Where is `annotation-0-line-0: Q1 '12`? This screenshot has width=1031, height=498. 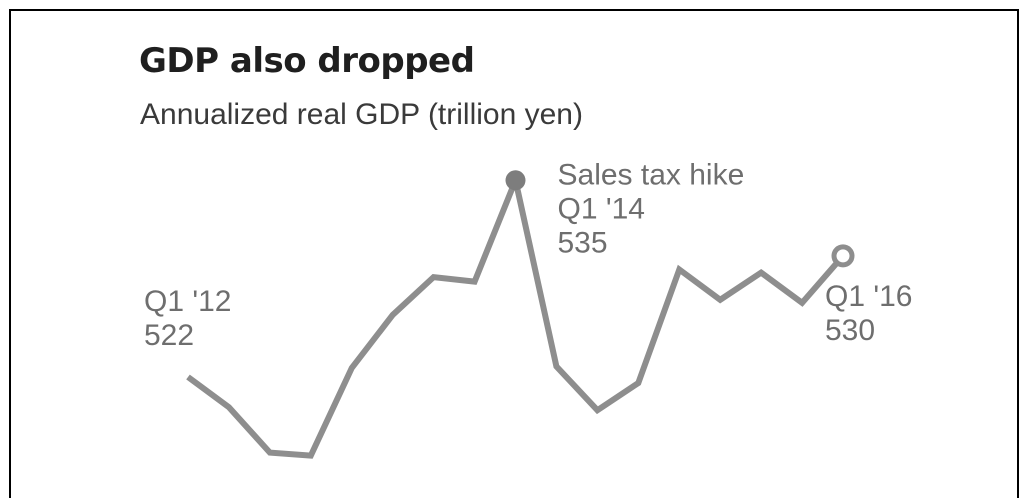
annotation-0-line-0: Q1 '12 is located at coordinates (187, 301).